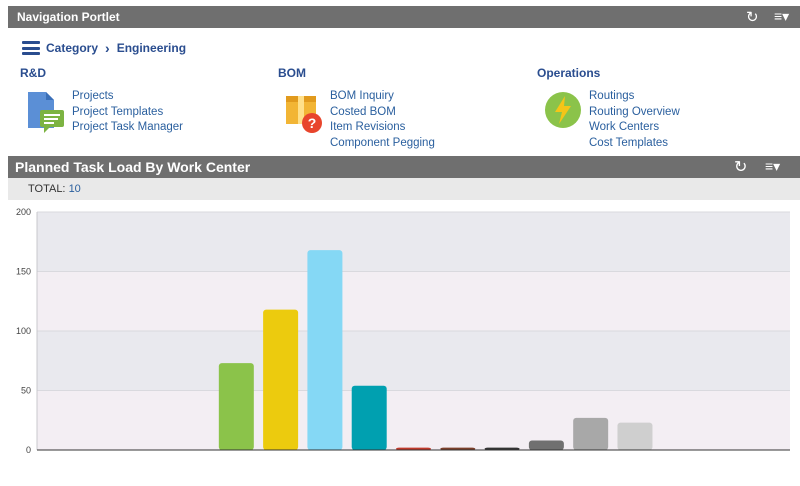 The image size is (800, 486). Describe the element at coordinates (151, 48) in the screenshot. I see `breadcrumb-current: Engineering` at that location.